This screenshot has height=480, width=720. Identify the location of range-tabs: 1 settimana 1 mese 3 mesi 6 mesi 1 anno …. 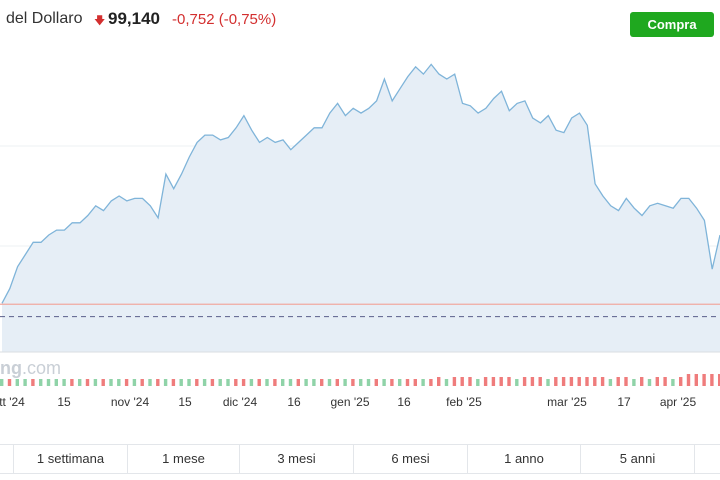
(360, 459).